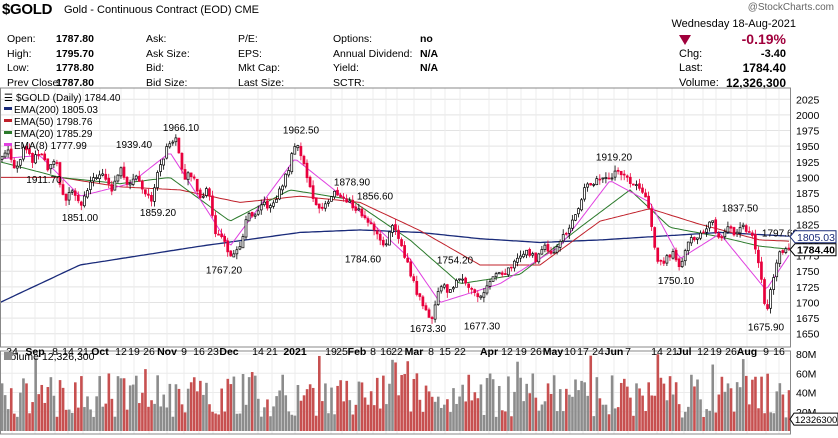  I want to click on volume-tick-label: 60M, so click(806, 374).